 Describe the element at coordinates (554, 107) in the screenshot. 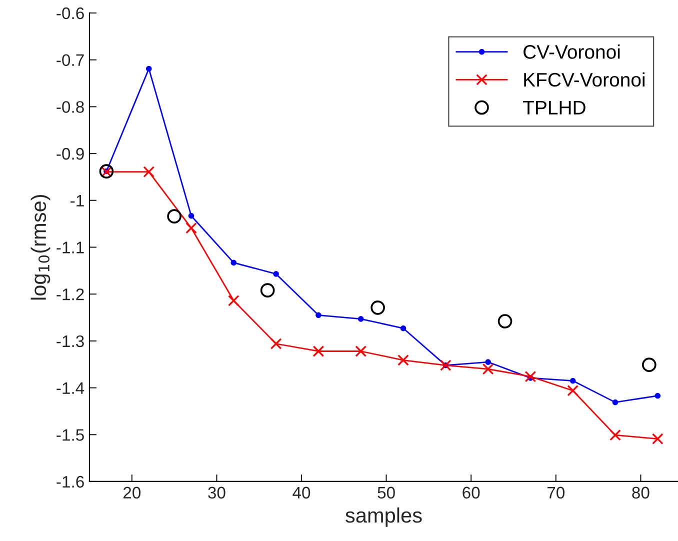

I see `legend-label: TPLHD` at that location.